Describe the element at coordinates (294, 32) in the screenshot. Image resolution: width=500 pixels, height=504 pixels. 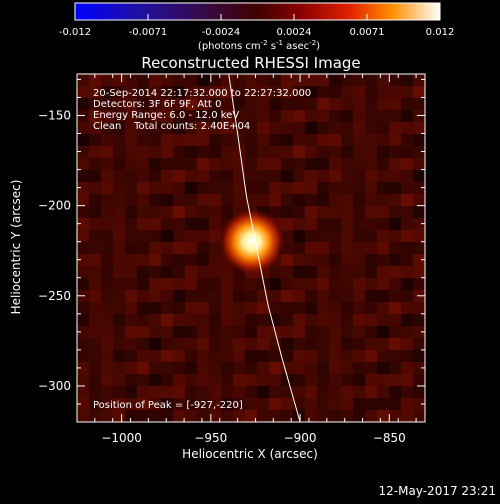
I see `colorbar-tick-label: 0.0024` at that location.